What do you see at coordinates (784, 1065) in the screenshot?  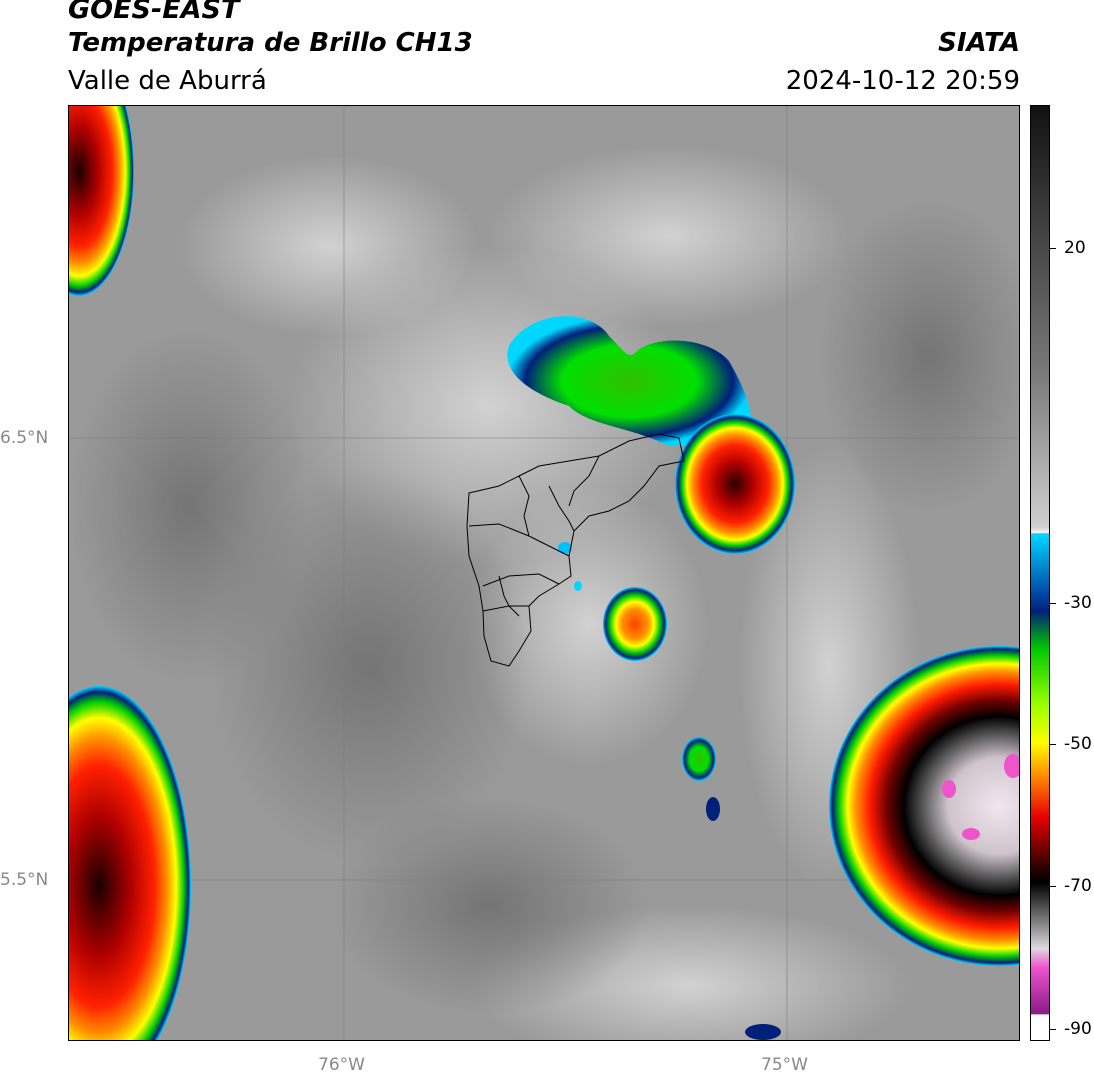 I see `lon-label-75w: 75°W` at bounding box center [784, 1065].